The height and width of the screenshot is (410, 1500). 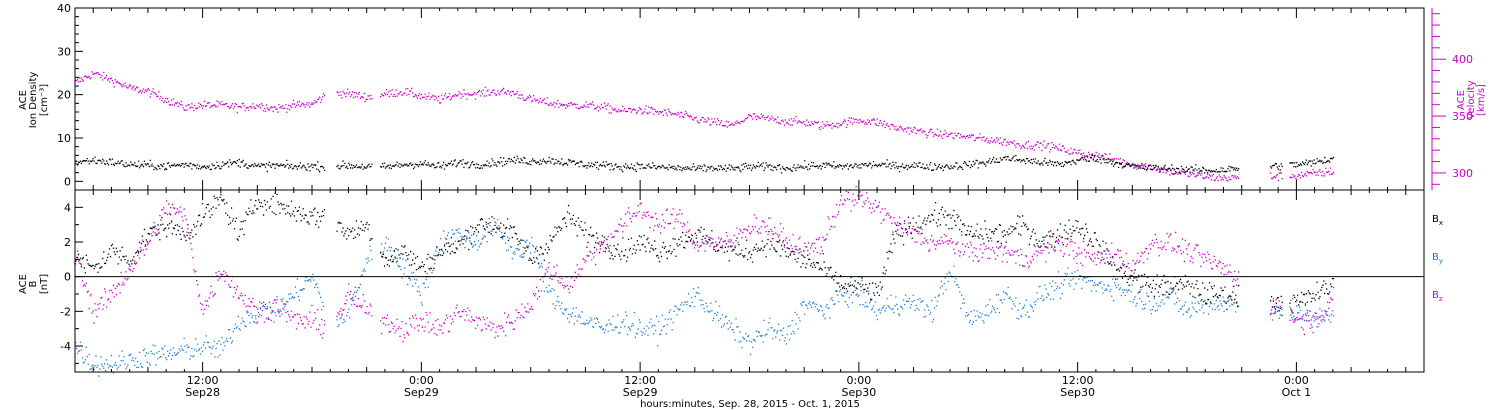 What do you see at coordinates (67, 277) in the screenshot?
I see `b-y-tick-label: 0` at bounding box center [67, 277].